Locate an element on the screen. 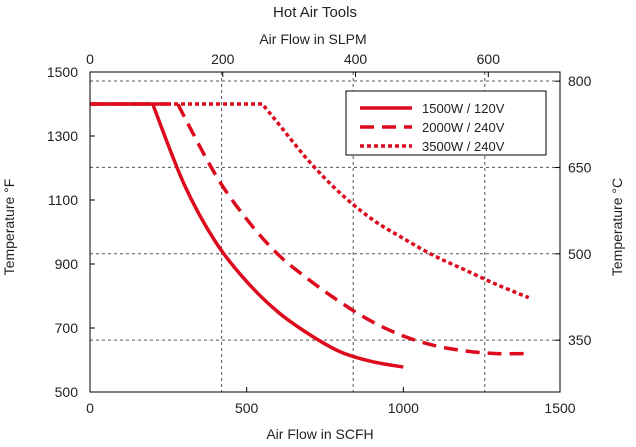  x-top-tick-label: 200 is located at coordinates (223, 59).